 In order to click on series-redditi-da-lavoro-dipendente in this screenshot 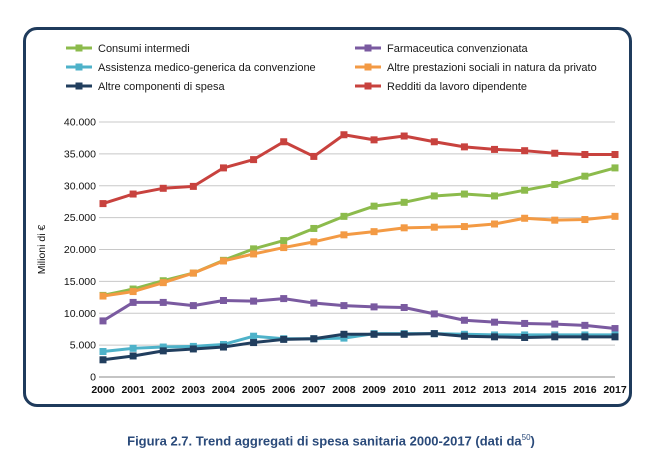, I will do `click(359, 169)`.